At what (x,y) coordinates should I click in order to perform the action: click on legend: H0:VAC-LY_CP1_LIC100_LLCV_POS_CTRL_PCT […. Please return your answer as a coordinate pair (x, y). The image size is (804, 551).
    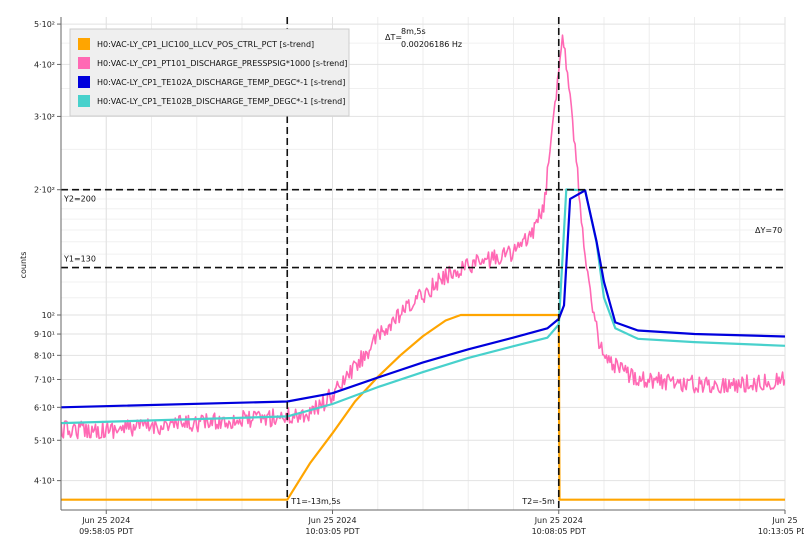
    Looking at the image, I should click on (209, 72).